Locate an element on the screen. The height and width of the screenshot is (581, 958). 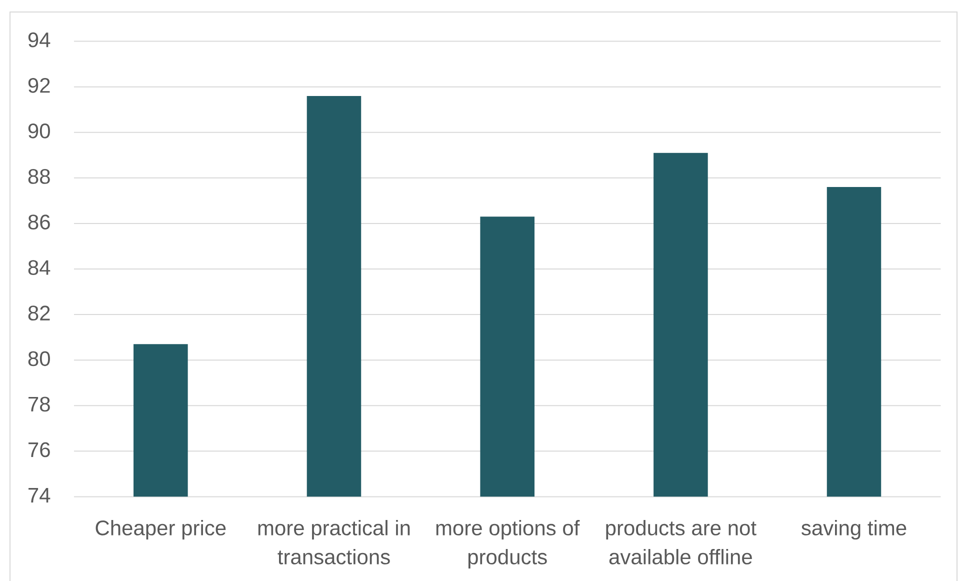
y-tick-label: 92 is located at coordinates (39, 85).